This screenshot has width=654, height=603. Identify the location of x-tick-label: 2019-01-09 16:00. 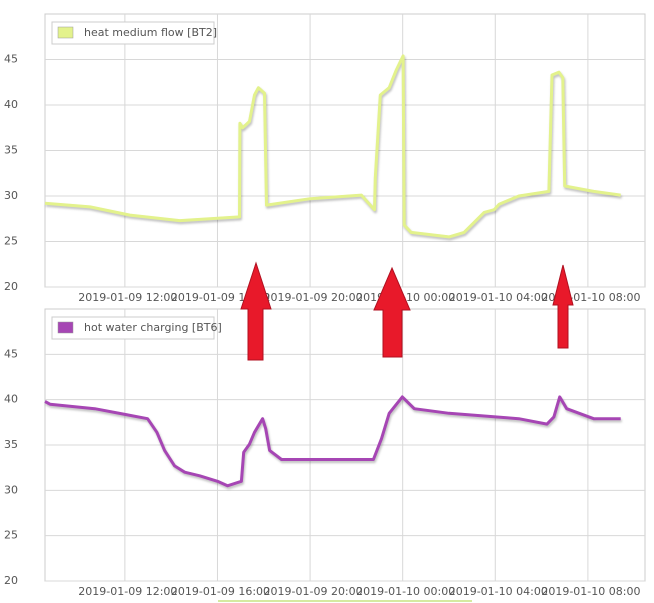
(220, 591).